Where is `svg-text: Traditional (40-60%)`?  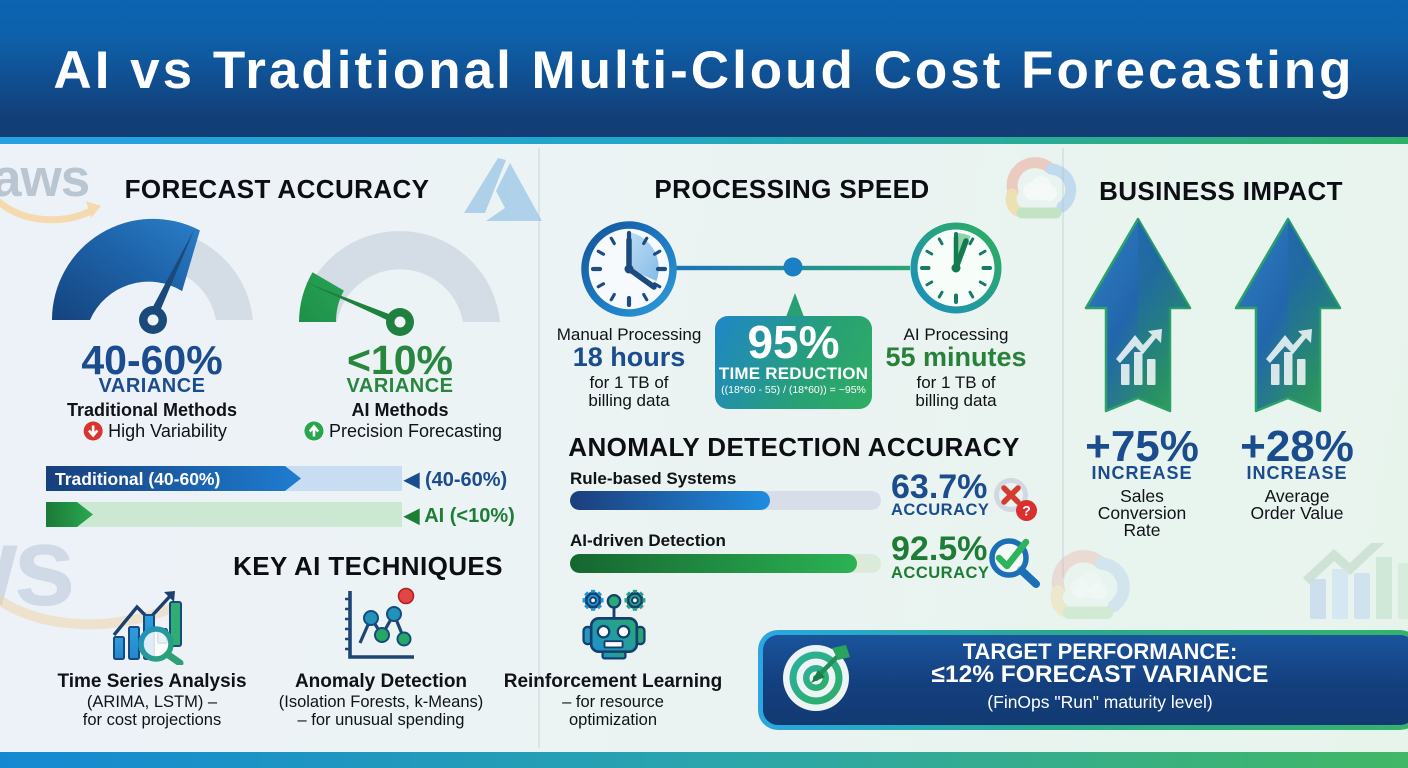 svg-text: Traditional (40-60%) is located at coordinates (137, 479).